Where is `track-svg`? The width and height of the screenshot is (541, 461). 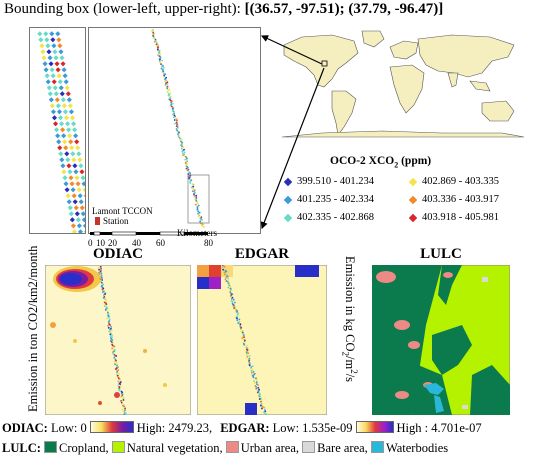
track-svg is located at coordinates (180, 129).